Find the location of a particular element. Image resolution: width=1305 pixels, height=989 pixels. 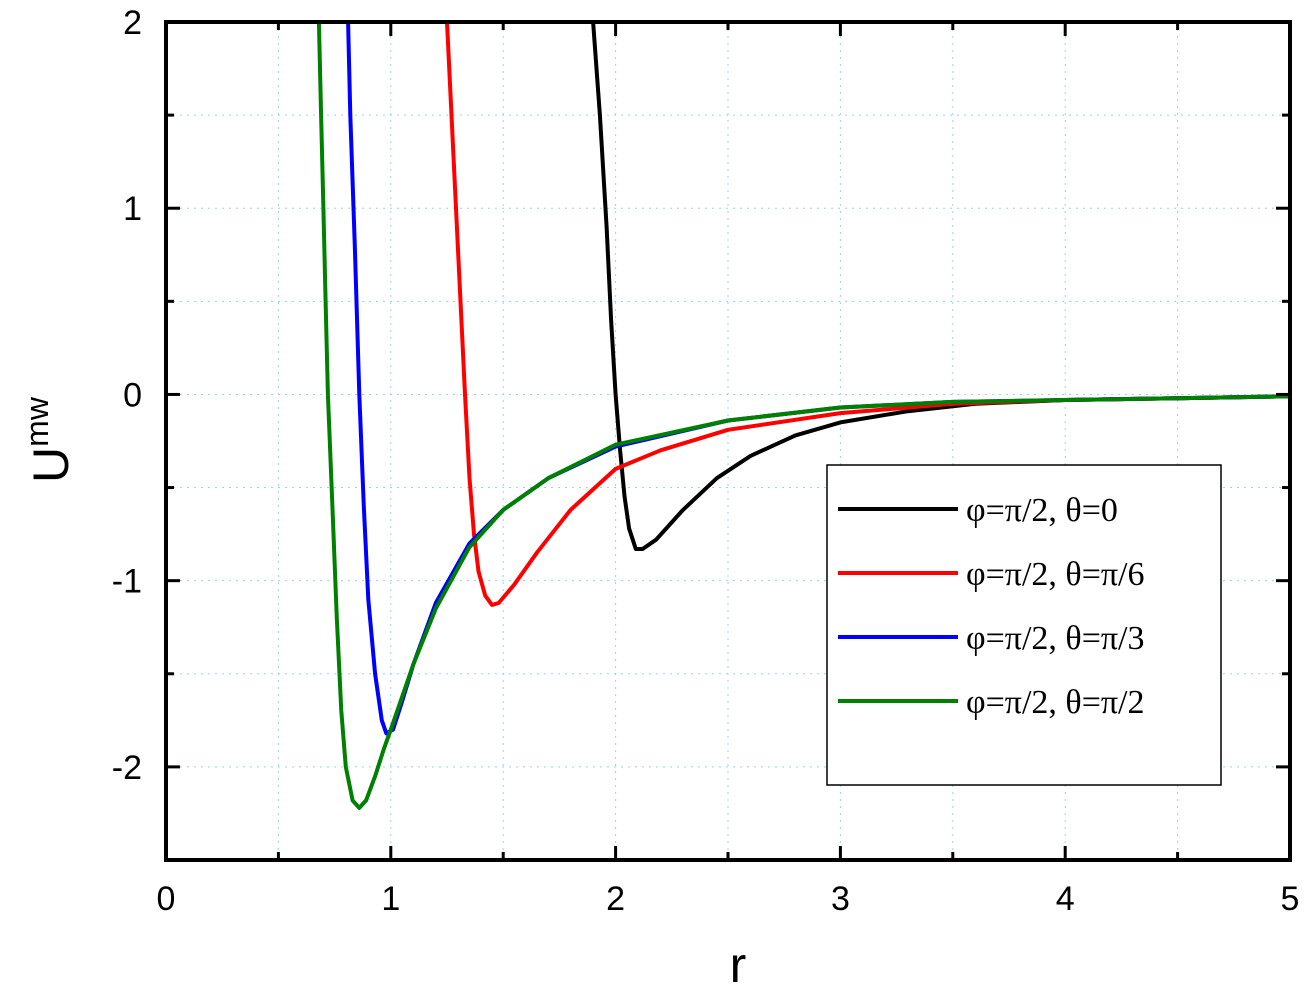

y-tick-label: 2 is located at coordinates (132, 23).